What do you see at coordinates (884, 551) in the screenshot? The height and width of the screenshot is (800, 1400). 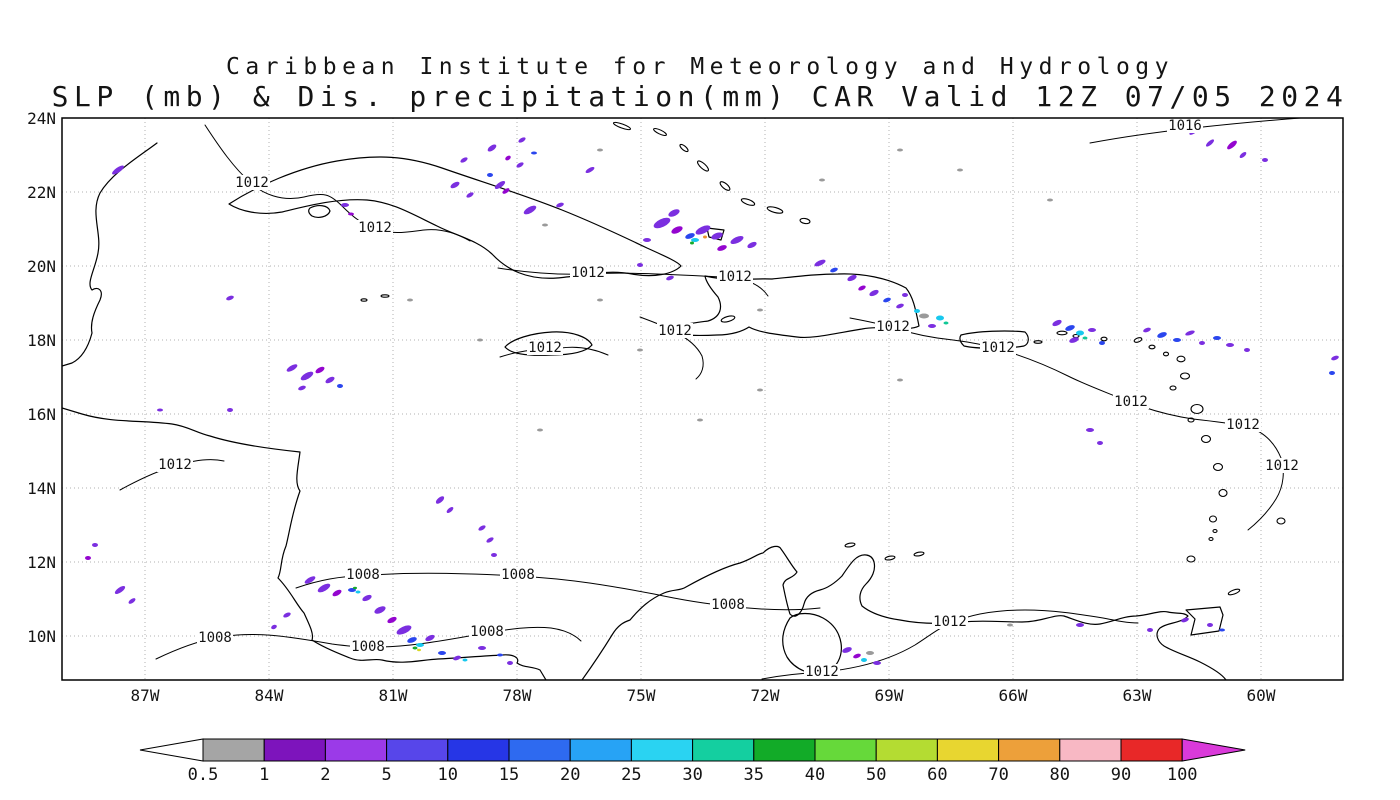 I see `islands-abc` at bounding box center [884, 551].